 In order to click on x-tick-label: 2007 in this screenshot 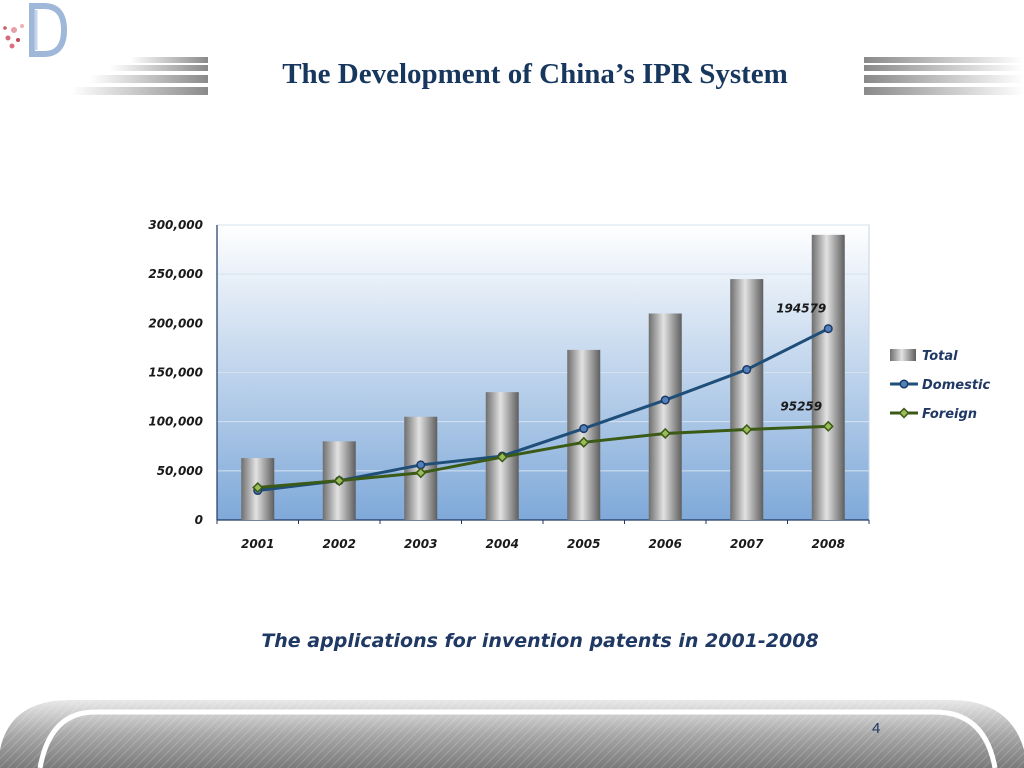, I will do `click(747, 544)`.